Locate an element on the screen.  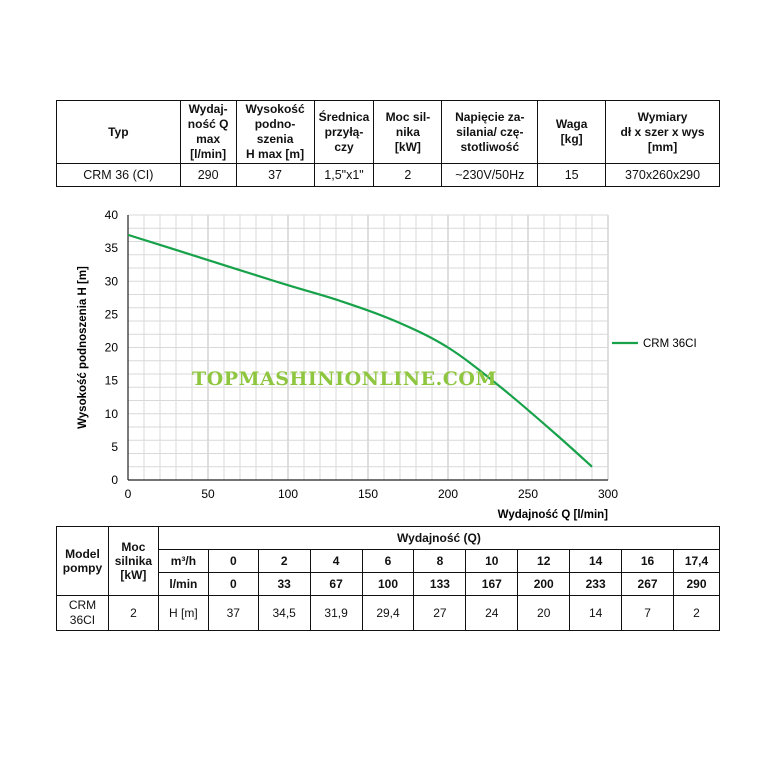
spec-header-2: Wysokość podno- szenia H max [m] is located at coordinates (275, 132).